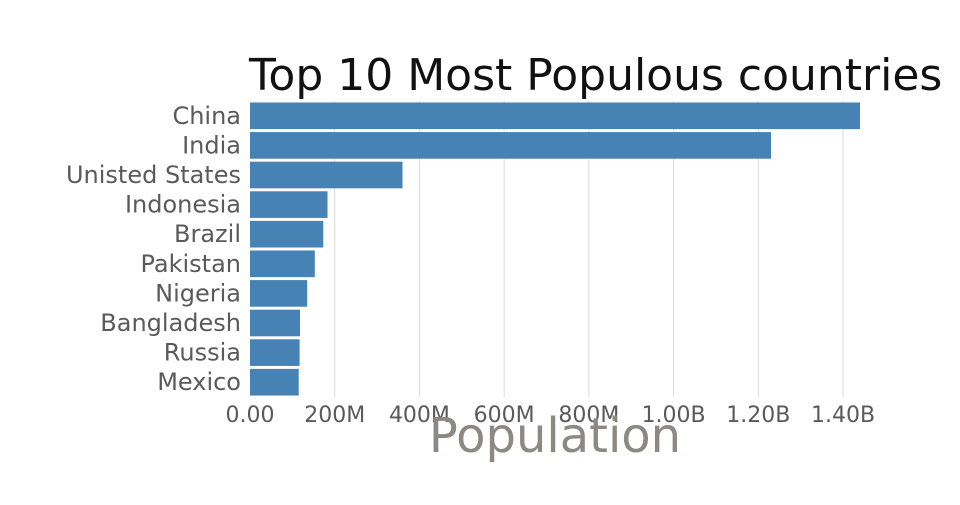 The width and height of the screenshot is (960, 505). What do you see at coordinates (674, 415) in the screenshot?
I see `x-tick-label: 1.00B` at bounding box center [674, 415].